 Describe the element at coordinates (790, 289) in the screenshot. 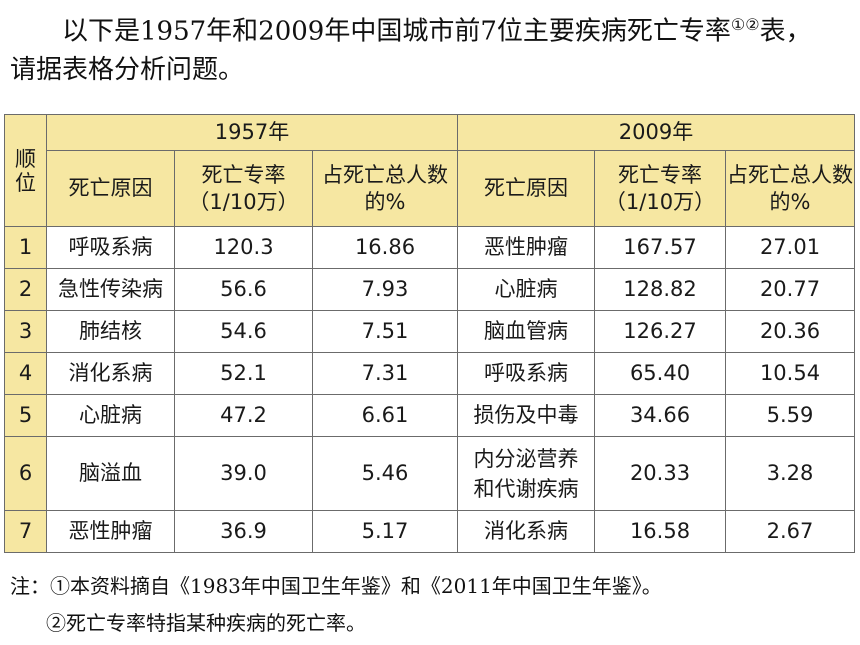

I see `share-2009-cell: 20.77` at that location.